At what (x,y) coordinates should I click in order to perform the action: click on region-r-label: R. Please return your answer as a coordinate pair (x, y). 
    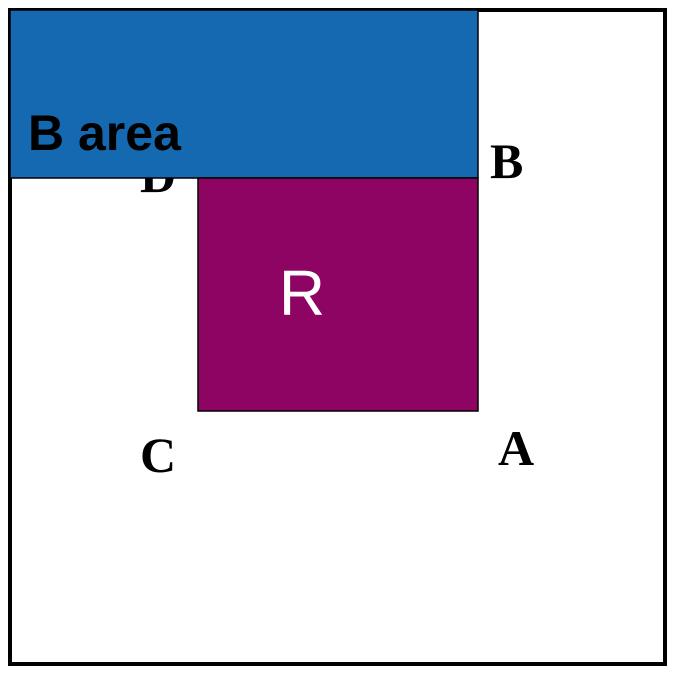
    Looking at the image, I should click on (302, 293).